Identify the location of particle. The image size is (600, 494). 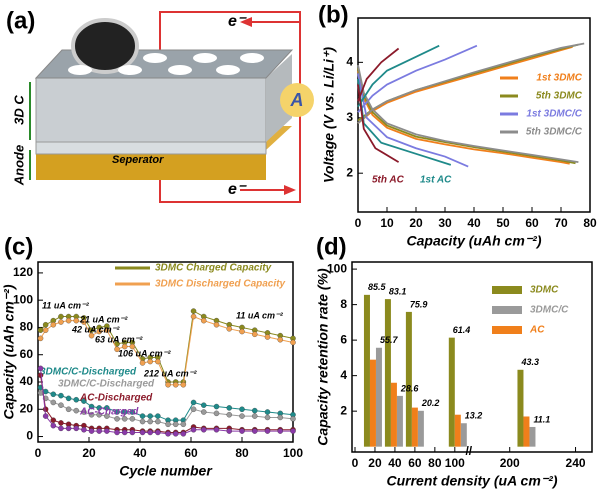
(105, 46).